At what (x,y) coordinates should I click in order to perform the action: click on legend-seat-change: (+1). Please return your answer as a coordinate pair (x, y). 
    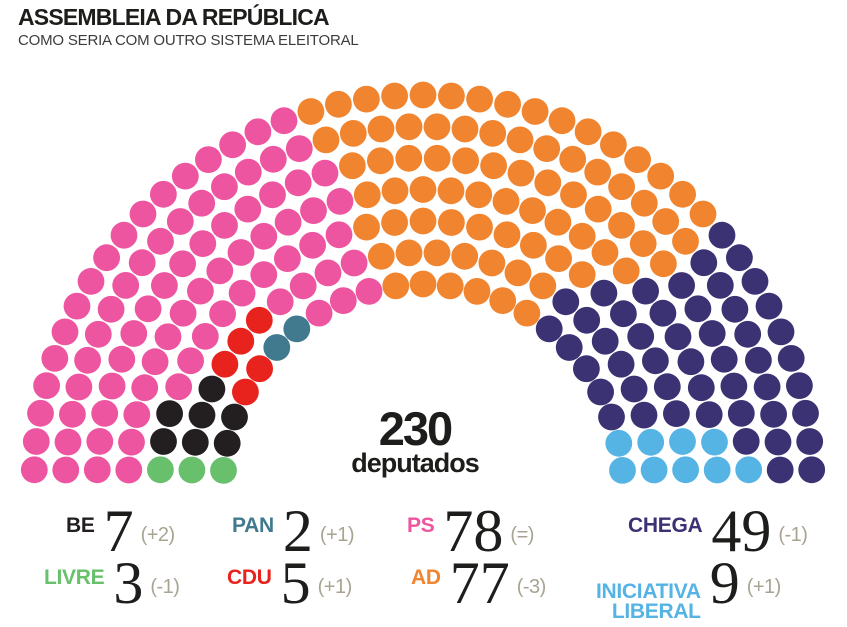
    Looking at the image, I should click on (764, 587).